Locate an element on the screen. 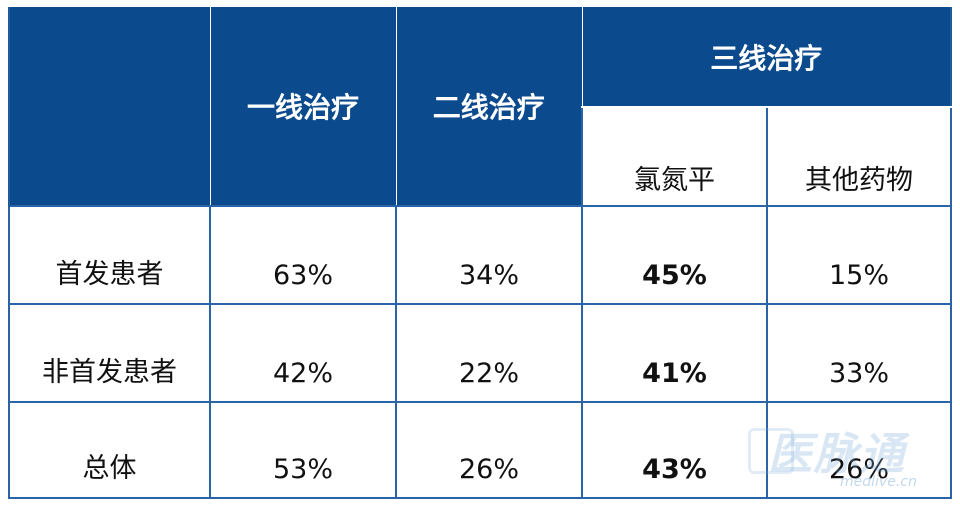  header-corner-cell is located at coordinates (109, 106).